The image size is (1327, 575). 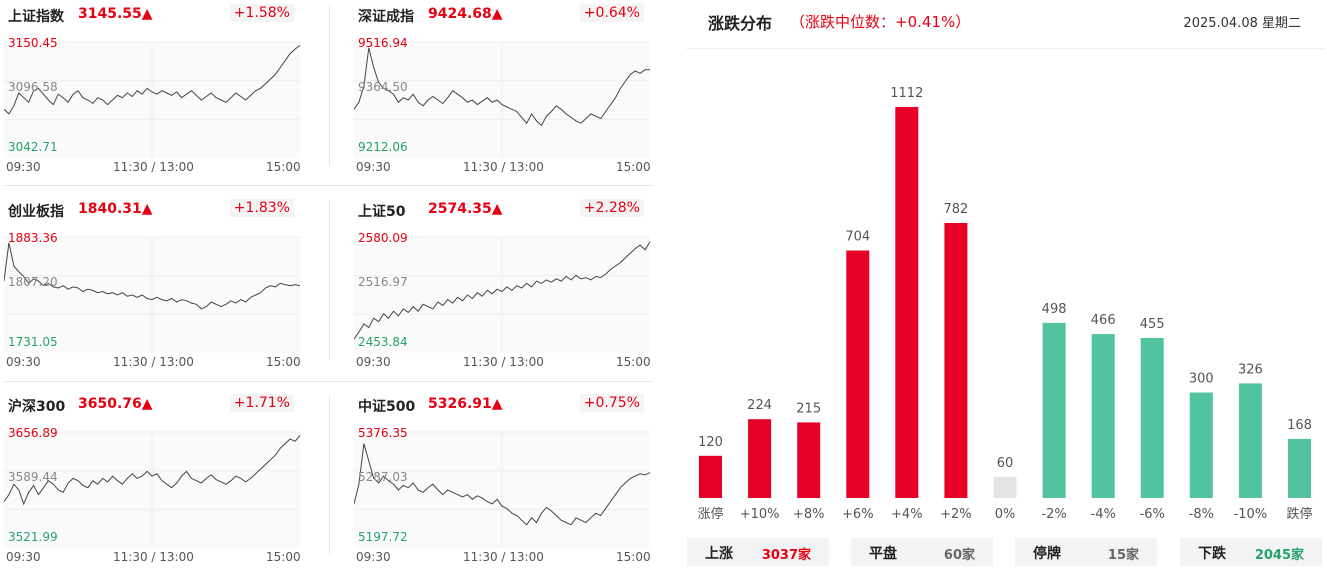 I want to click on low-label: 2453.84, so click(x=383, y=342).